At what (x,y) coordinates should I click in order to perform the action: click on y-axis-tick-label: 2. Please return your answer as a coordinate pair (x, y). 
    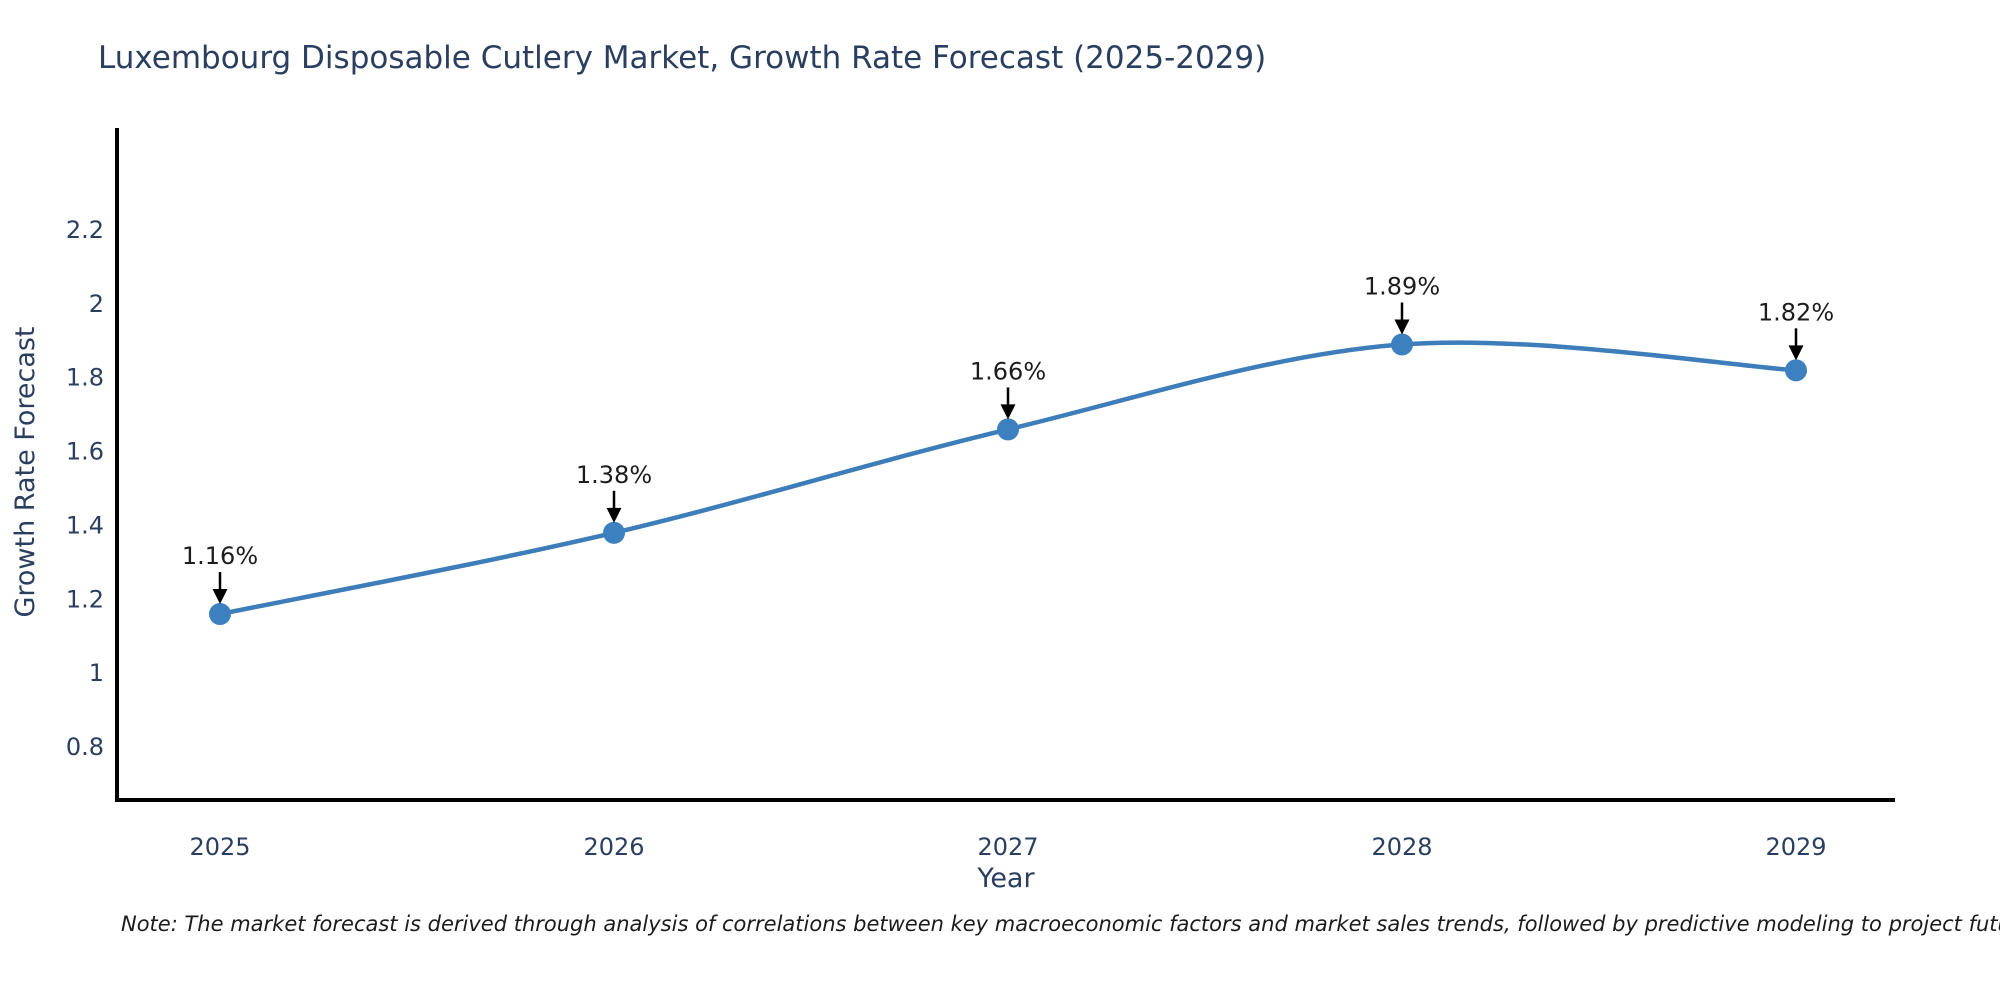
    Looking at the image, I should click on (96, 304).